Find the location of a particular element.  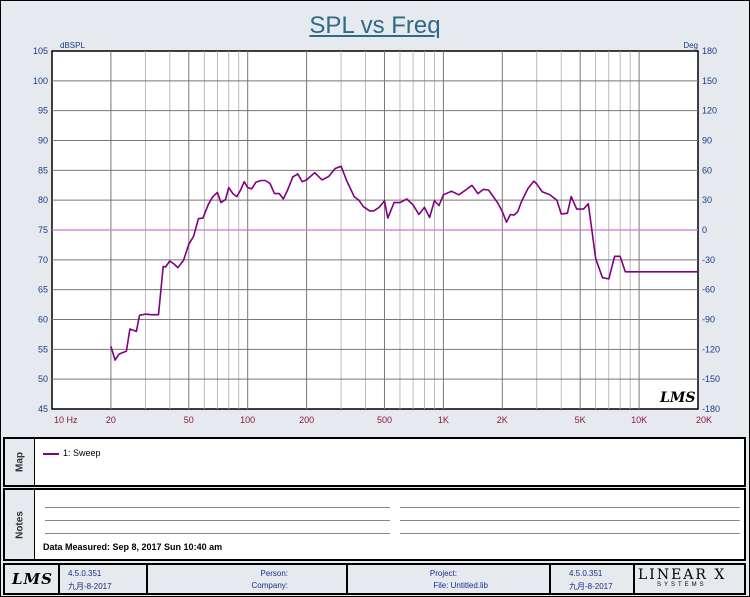

y2-tick-label: -180 is located at coordinates (711, 409).